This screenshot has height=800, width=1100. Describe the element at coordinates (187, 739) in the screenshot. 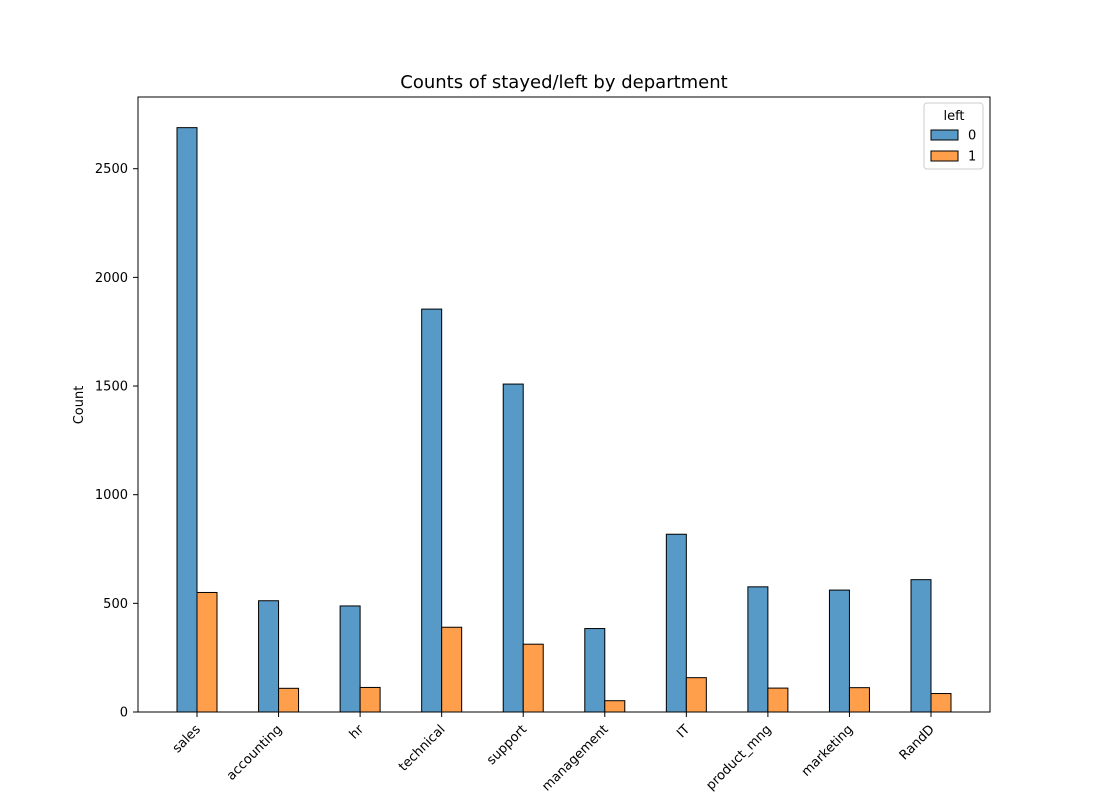

I see `x-tick-label-sales: sales` at that location.